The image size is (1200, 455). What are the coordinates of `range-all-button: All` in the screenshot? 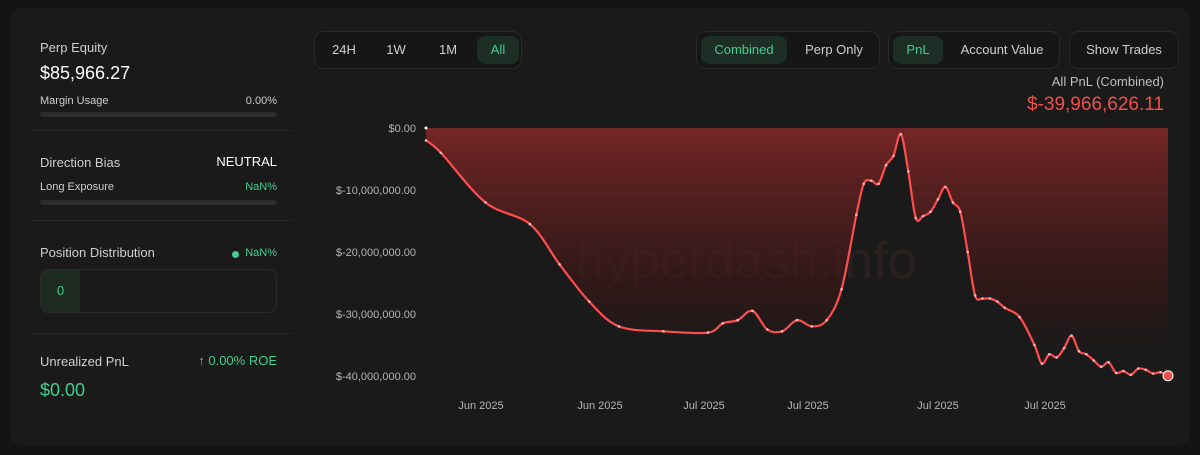 It's located at (498, 50).